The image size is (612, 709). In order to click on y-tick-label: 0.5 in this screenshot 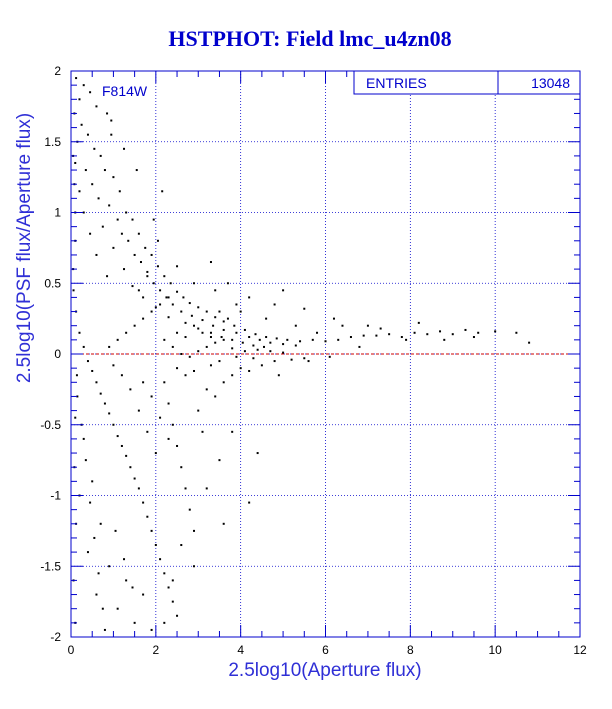, I will do `click(52, 283)`.